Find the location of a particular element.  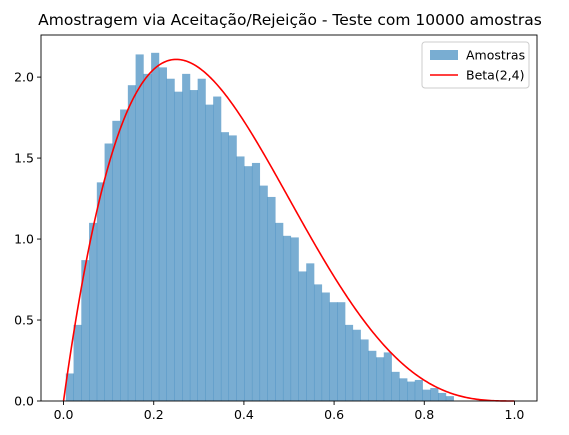

y-tick-label: 2.0 is located at coordinates (24, 77).